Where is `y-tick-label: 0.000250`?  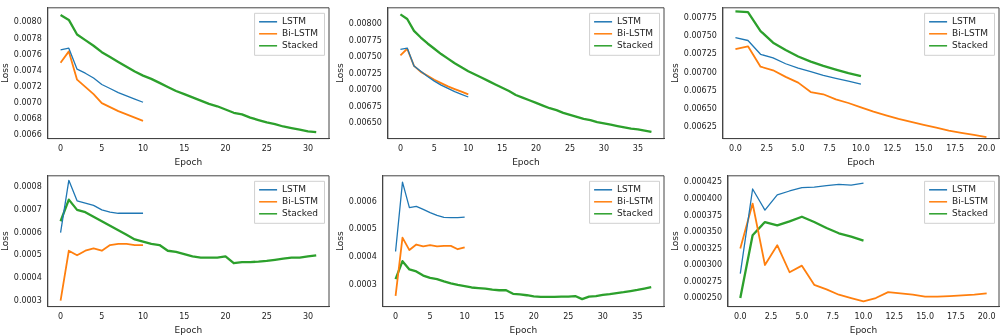
y-tick-label: 0.000250 is located at coordinates (702, 298).